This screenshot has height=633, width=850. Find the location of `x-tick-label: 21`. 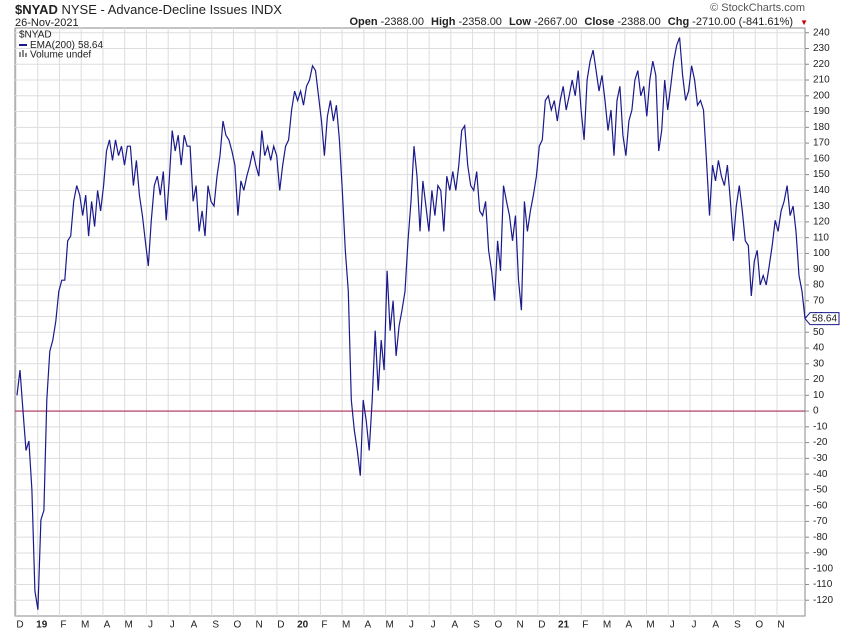

x-tick-label: 21 is located at coordinates (564, 625).